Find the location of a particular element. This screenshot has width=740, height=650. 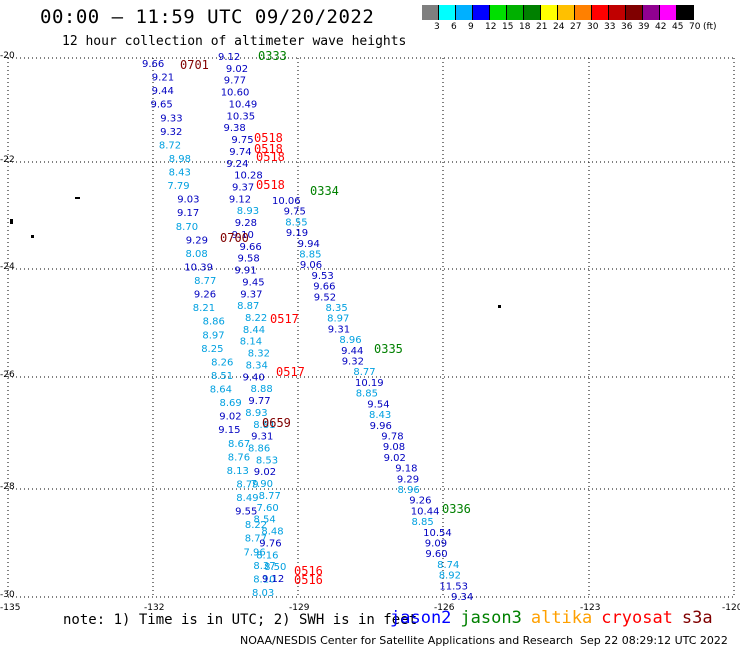

wave-height-label: 9.24 is located at coordinates (237, 164).